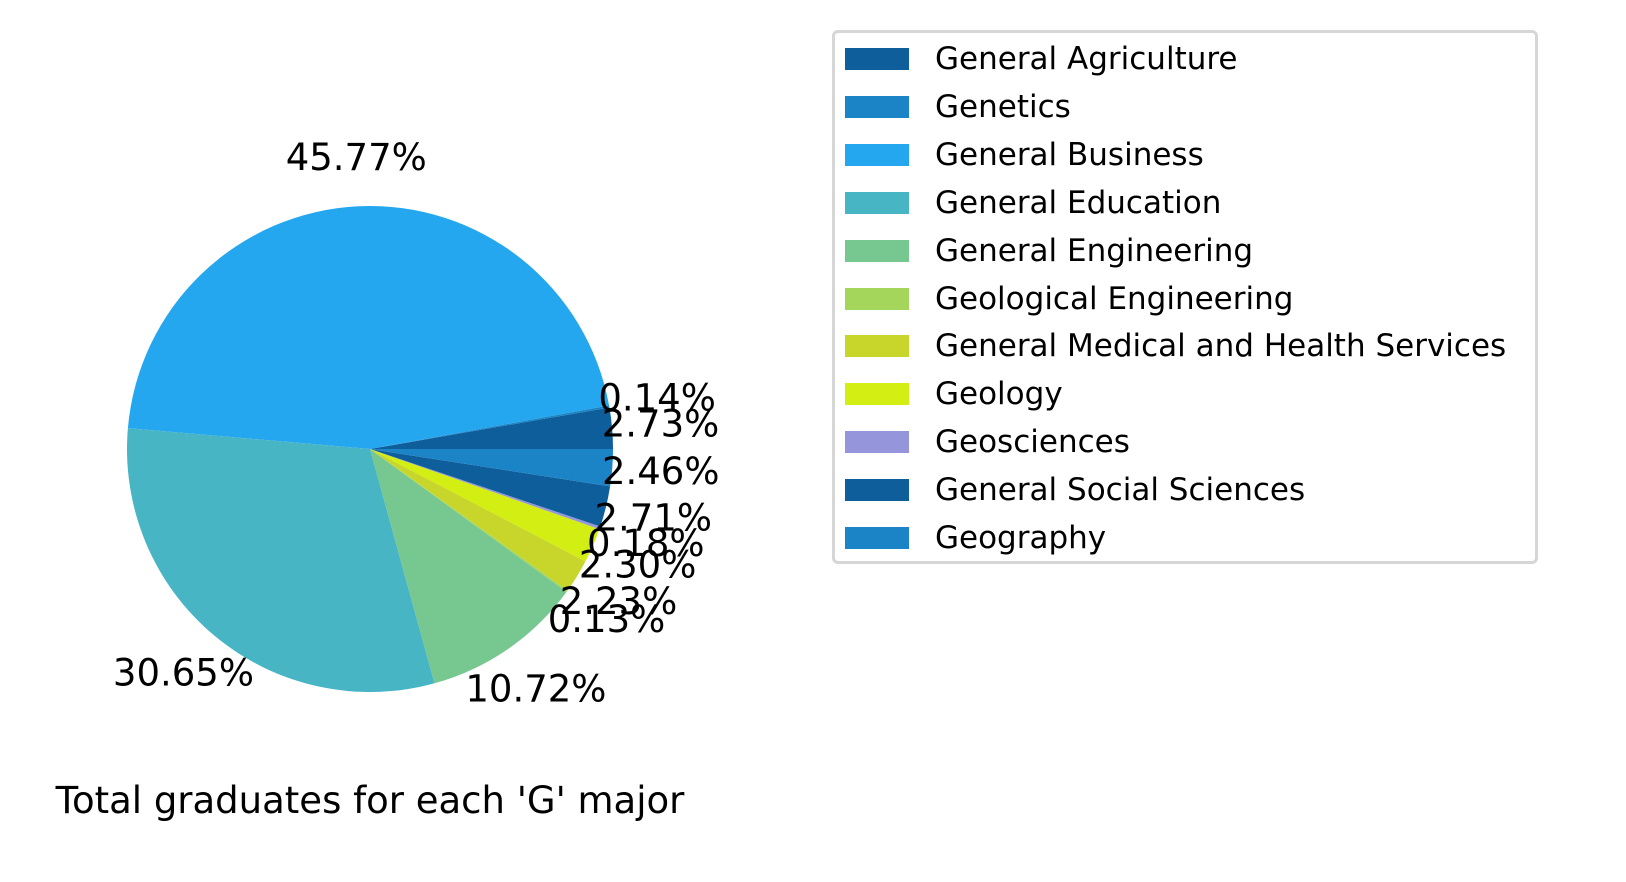  I want to click on pie-slice-genetics, so click(490, 427).